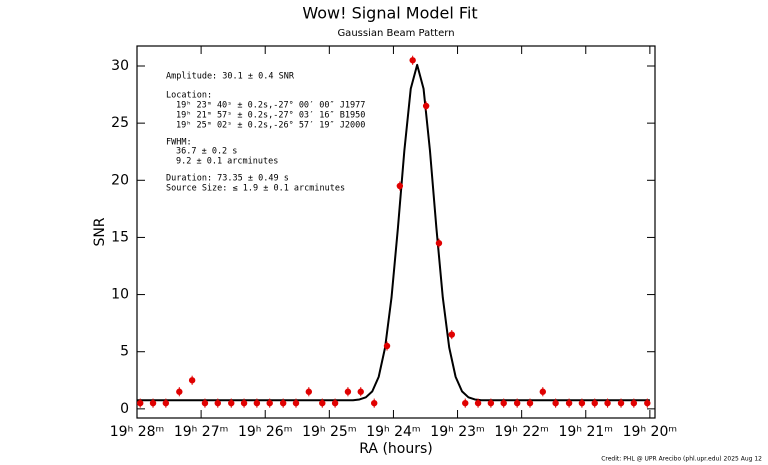 This screenshot has height=465, width=768. Describe the element at coordinates (179, 143) in the screenshot. I see `annotation: FWHM:` at that location.